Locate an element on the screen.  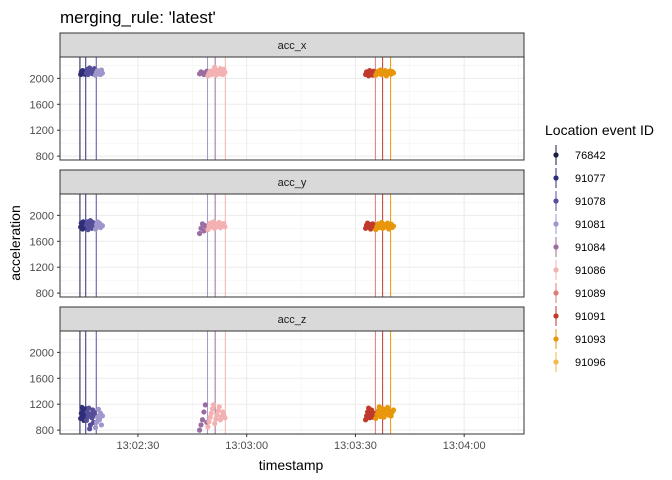
x-tick-label: 13:03:00 is located at coordinates (246, 446).